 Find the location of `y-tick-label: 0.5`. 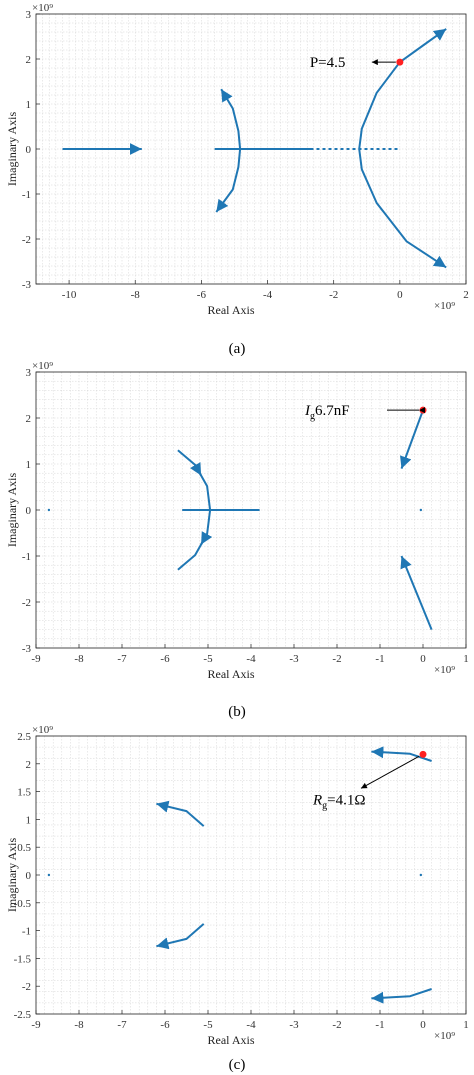

y-tick-label: 0.5 is located at coordinates (24, 848).